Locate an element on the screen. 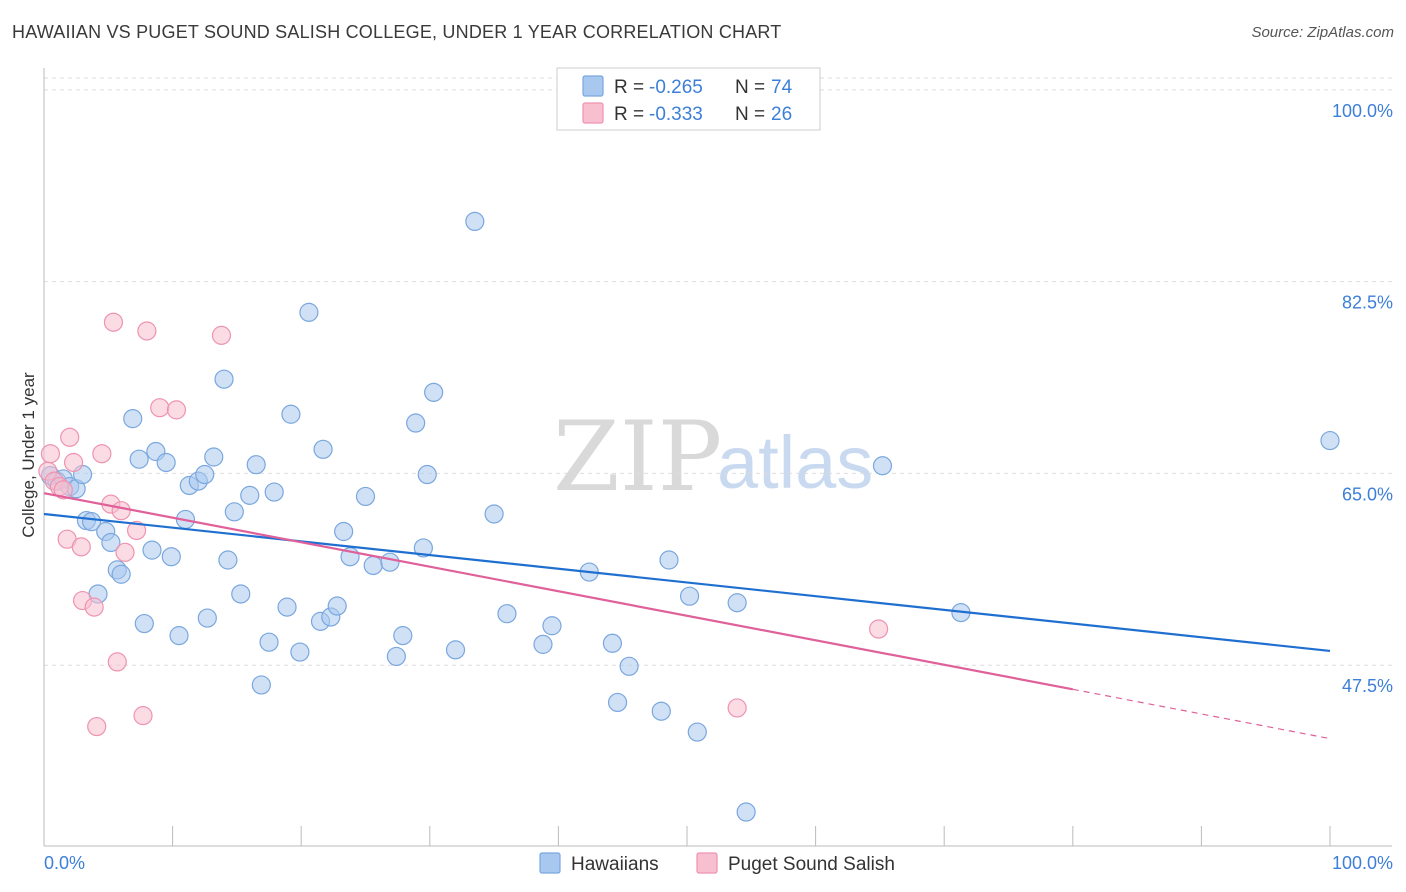 The height and width of the screenshot is (892, 1406). hawaiians-trendline is located at coordinates (687, 582).